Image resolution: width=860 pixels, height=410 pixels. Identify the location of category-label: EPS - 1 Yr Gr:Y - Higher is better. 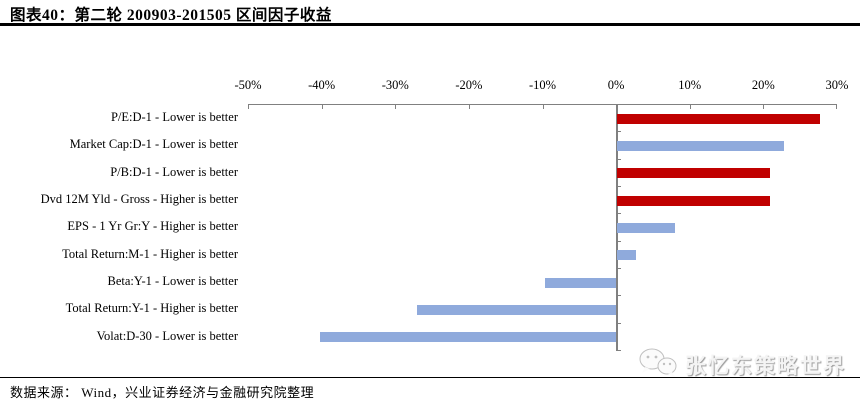
(152, 226).